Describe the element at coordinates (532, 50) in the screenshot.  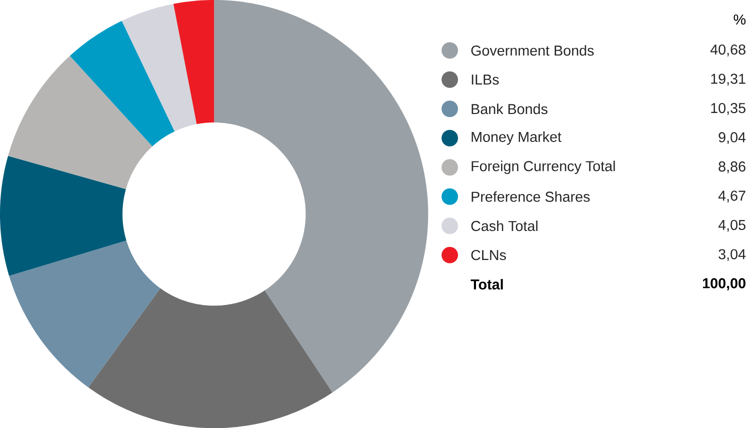
I see `legend-label: Government Bonds` at that location.